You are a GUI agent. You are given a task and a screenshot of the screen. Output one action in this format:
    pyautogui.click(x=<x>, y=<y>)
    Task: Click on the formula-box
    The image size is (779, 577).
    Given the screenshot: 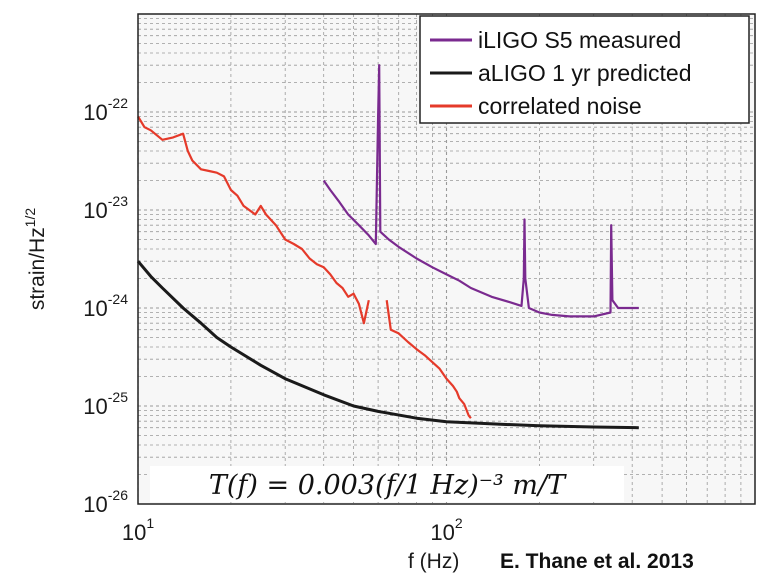 What is the action you would take?
    pyautogui.click(x=387, y=484)
    